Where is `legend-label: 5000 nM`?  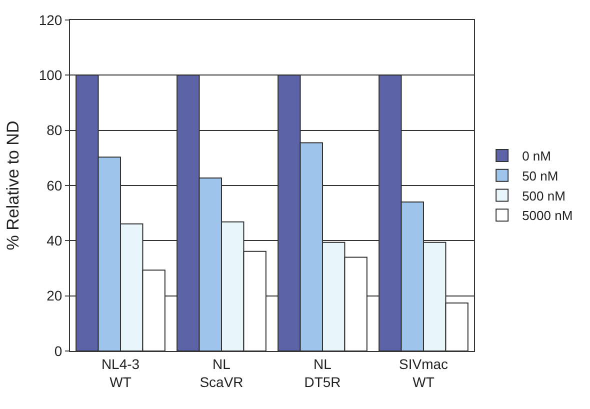
legend-label: 5000 nM is located at coordinates (547, 216).